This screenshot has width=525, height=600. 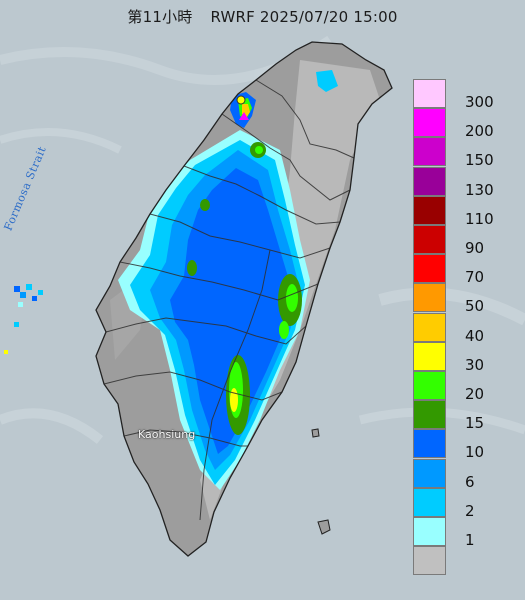 I want to click on legend-label: 130, so click(x=479, y=189).